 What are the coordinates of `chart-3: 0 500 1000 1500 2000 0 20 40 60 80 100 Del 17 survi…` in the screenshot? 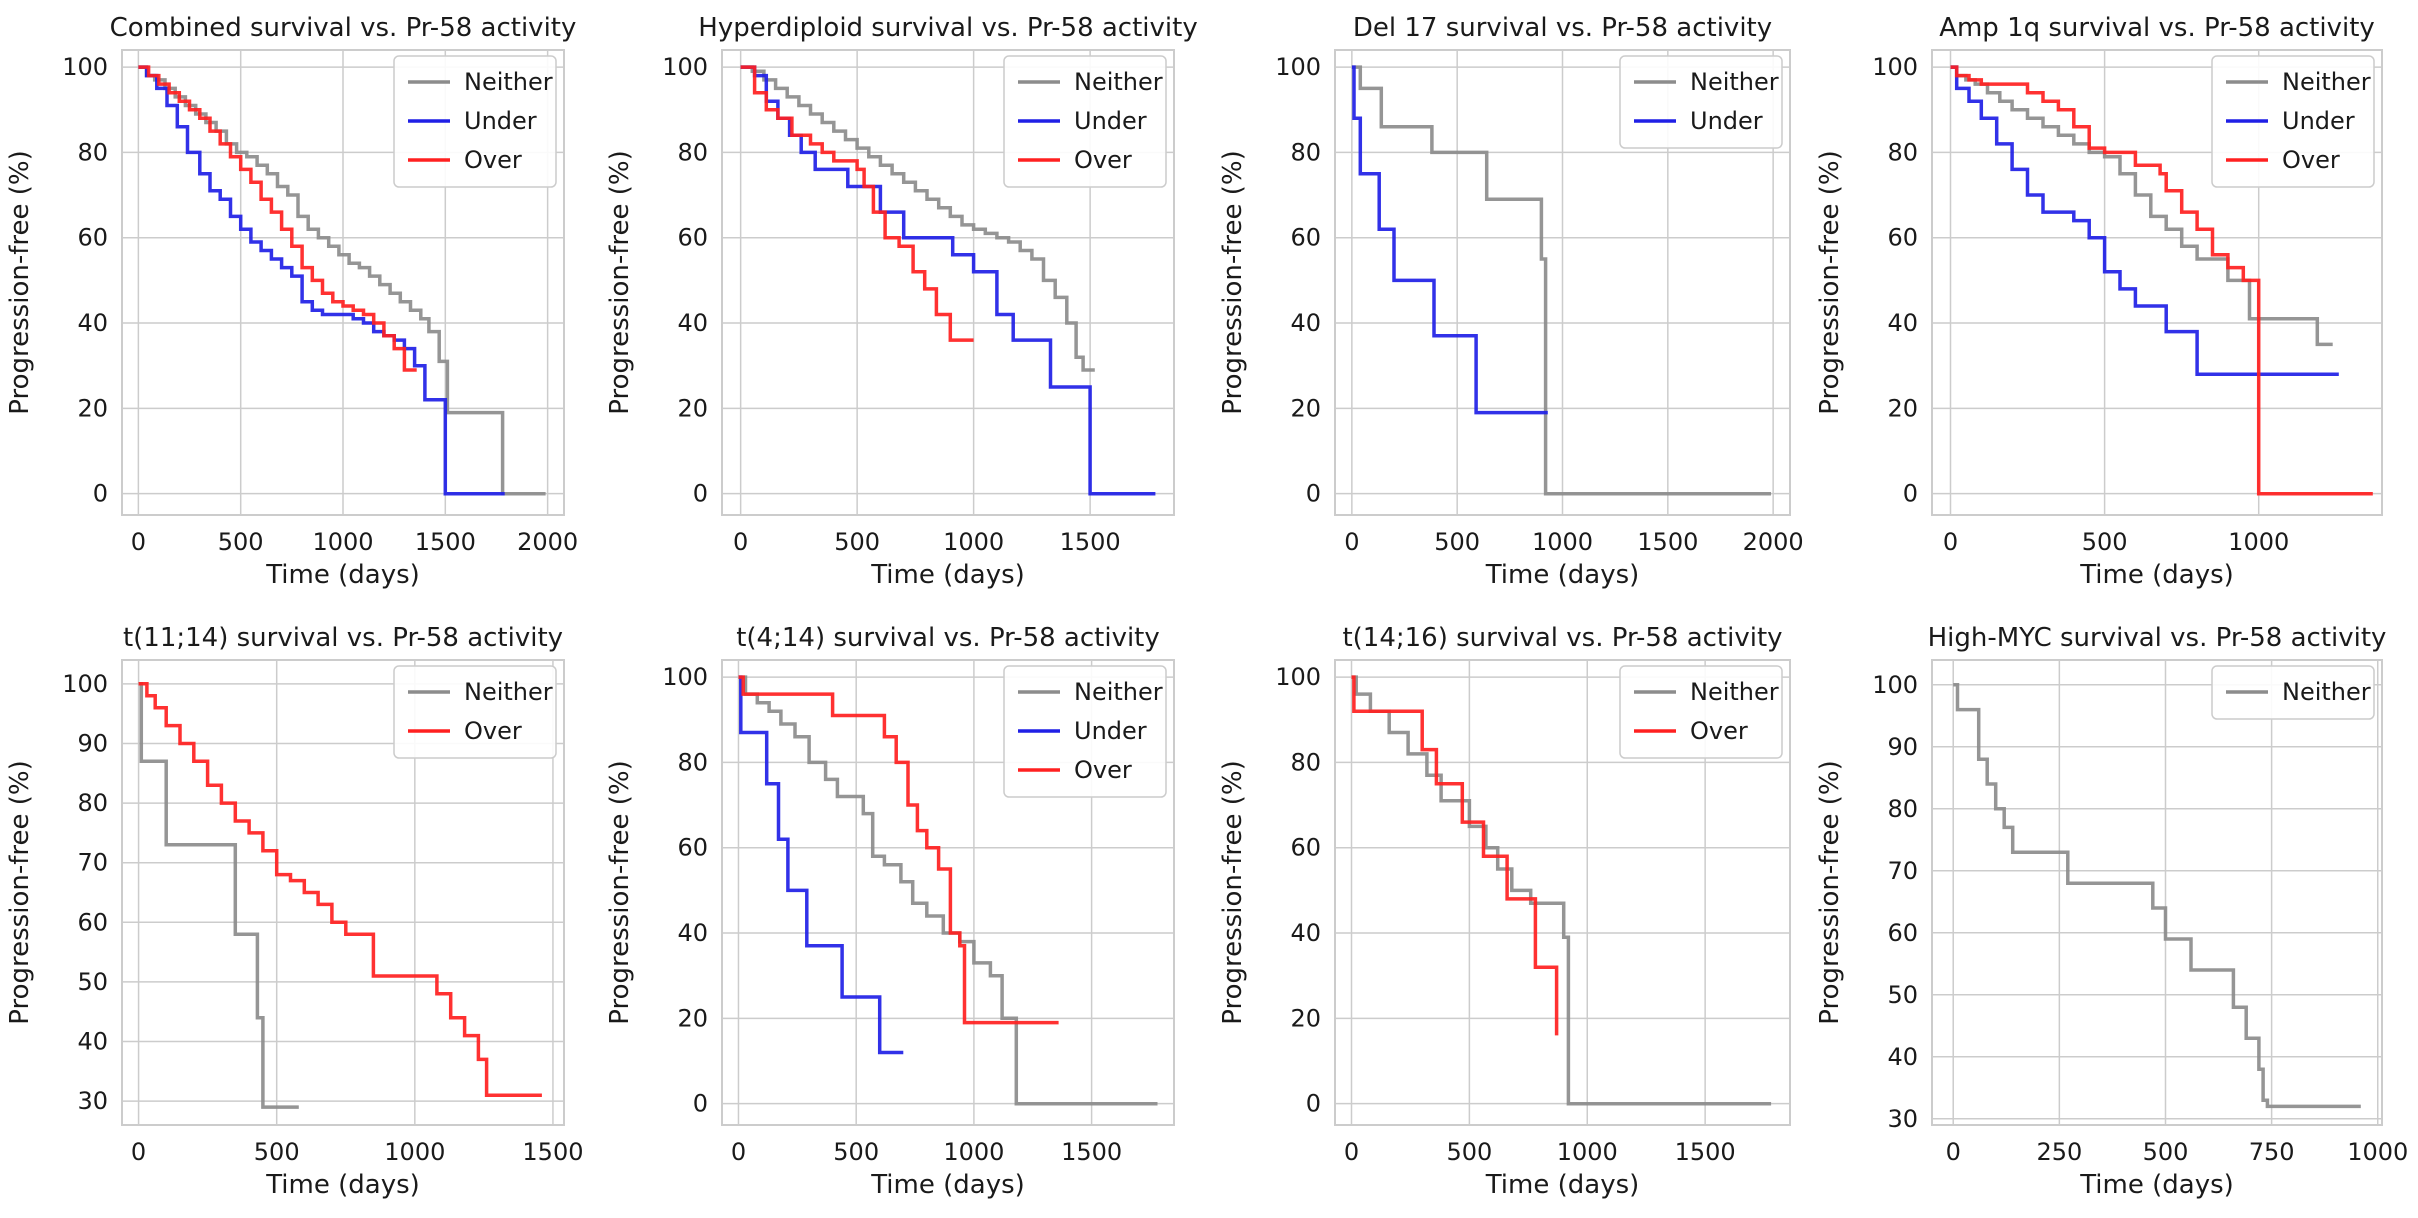 It's located at (1511, 301).